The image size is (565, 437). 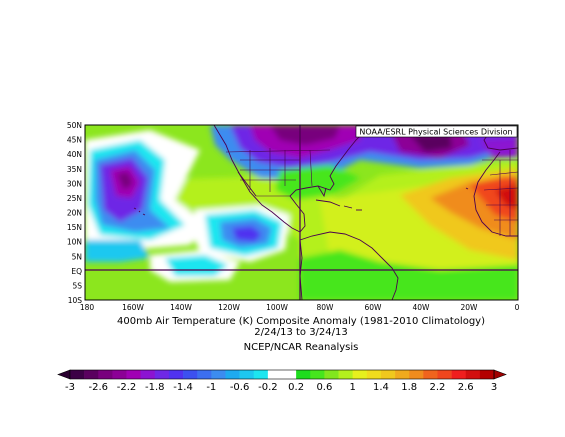 What do you see at coordinates (466, 387) in the screenshot?
I see `colorbar-tick-label: 2.6` at bounding box center [466, 387].